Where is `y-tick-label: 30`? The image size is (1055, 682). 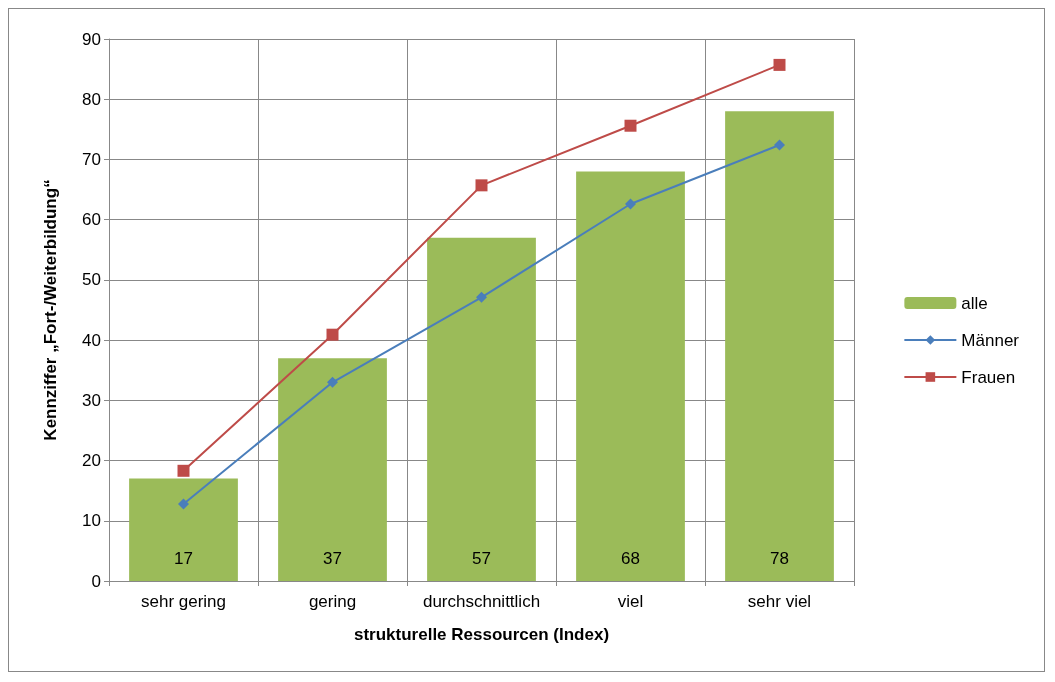 y-tick-label: 30 is located at coordinates (91, 400).